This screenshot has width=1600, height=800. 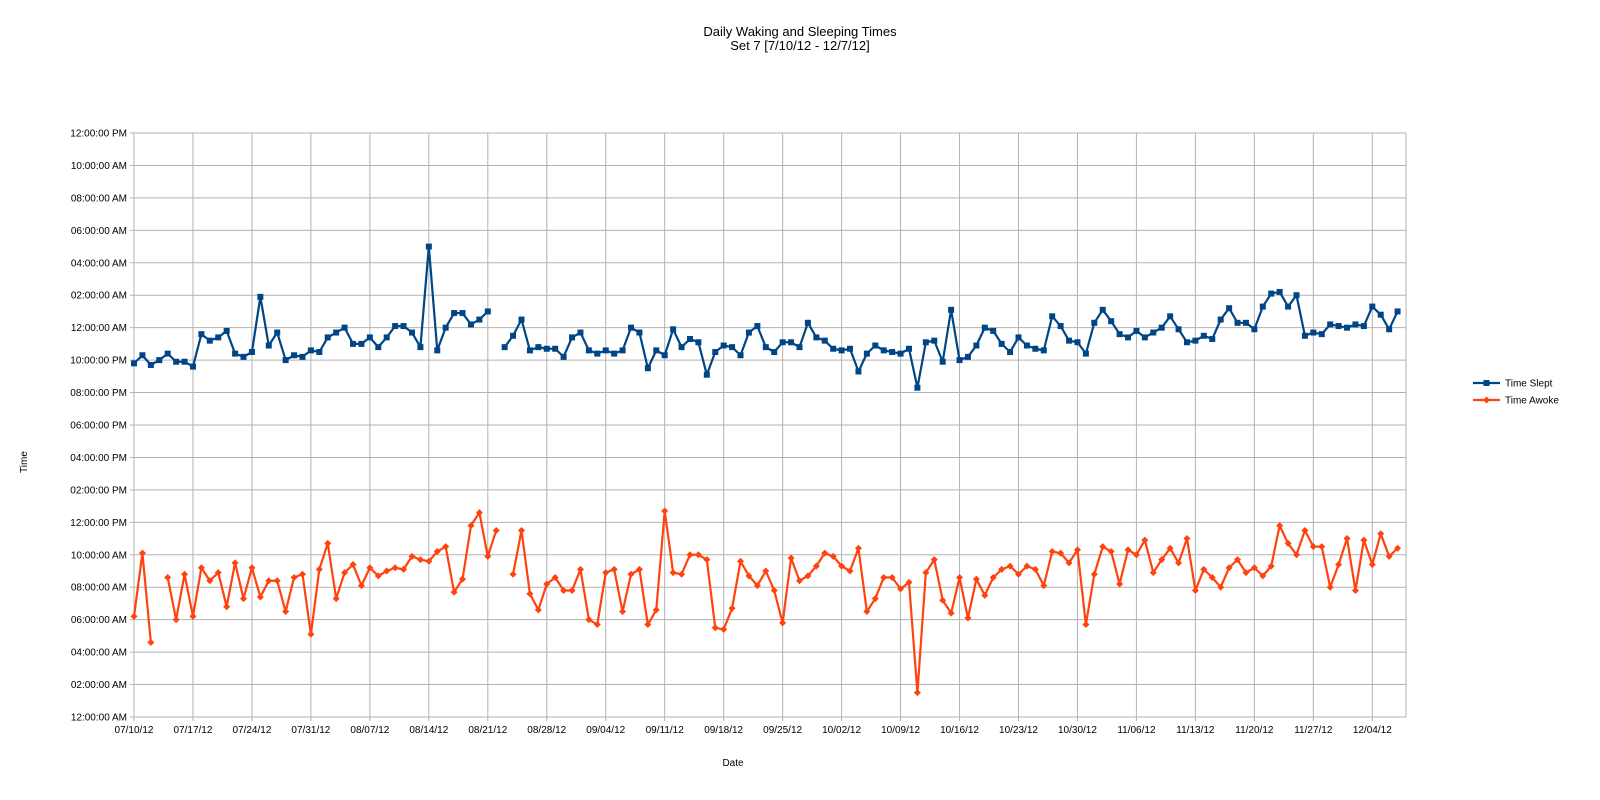 I want to click on series-line, so click(x=955, y=601).